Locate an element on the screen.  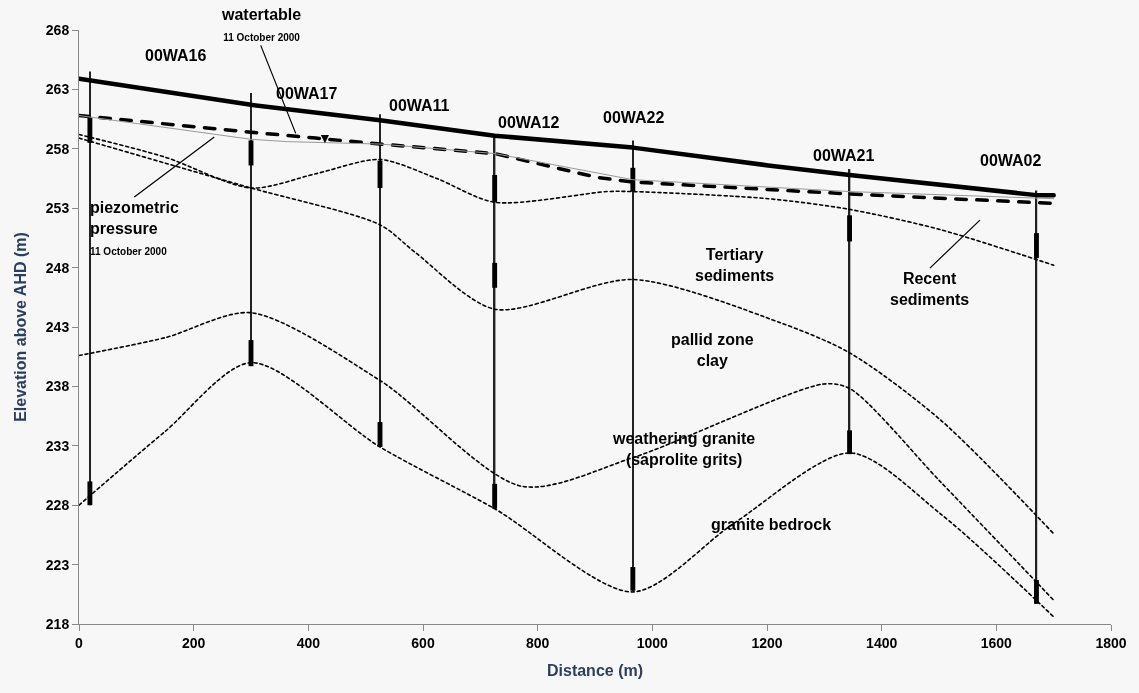
x-tick-label: 1800 is located at coordinates (1111, 642).